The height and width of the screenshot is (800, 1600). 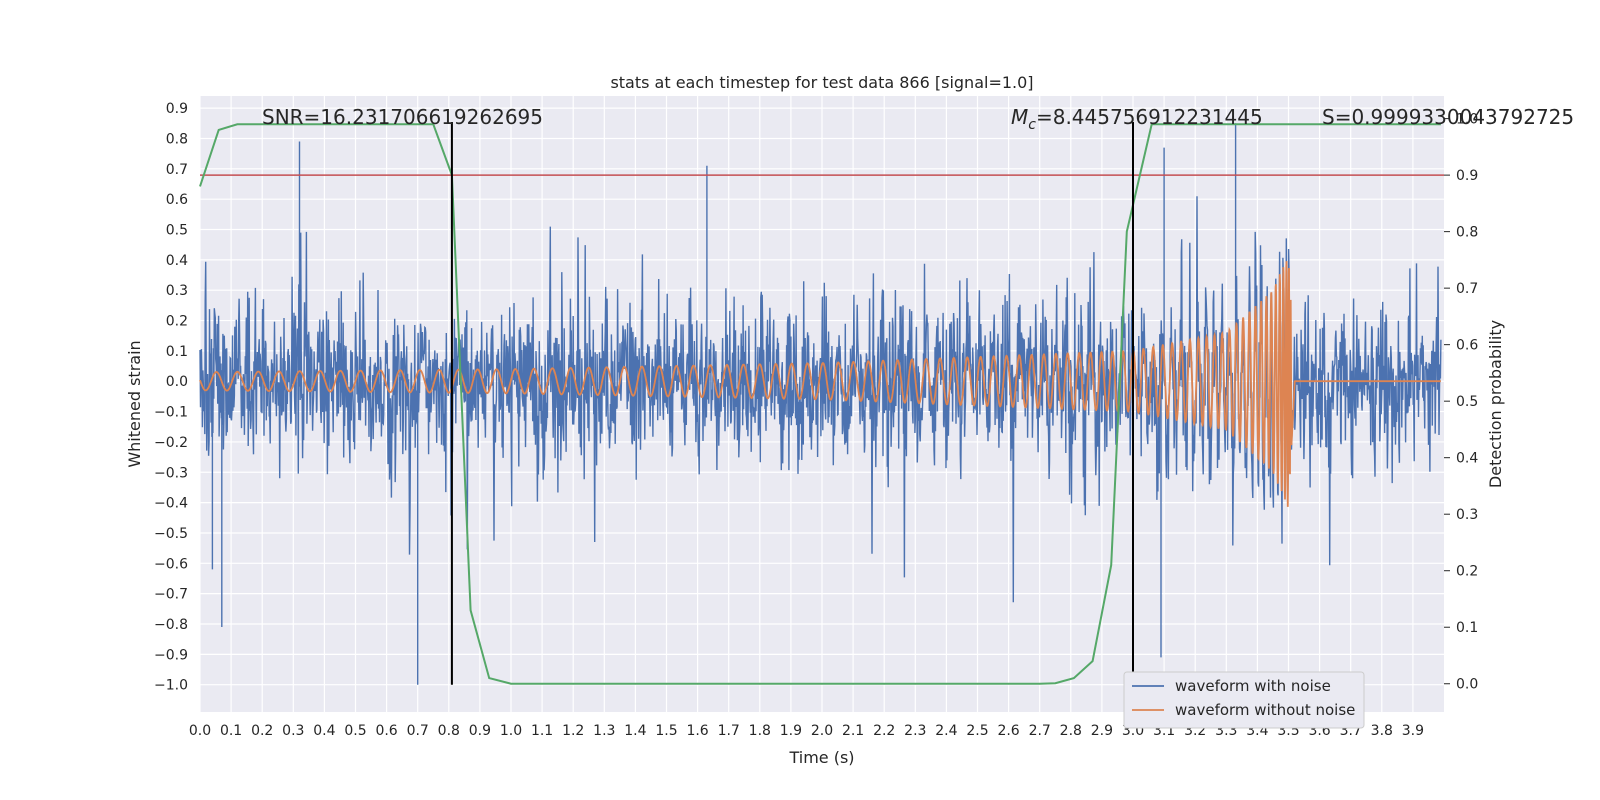 What do you see at coordinates (177, 139) in the screenshot?
I see `y-tick-label: 0.8` at bounding box center [177, 139].